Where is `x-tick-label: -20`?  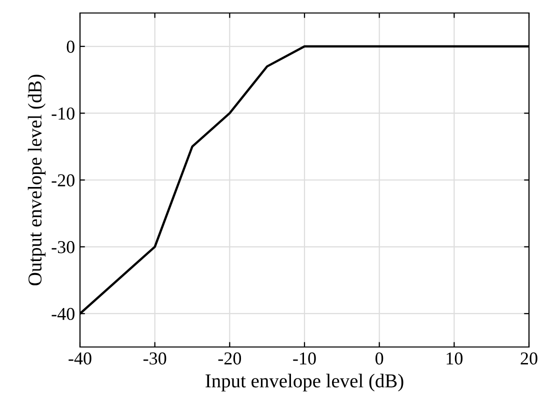
x-tick-label: -20 is located at coordinates (230, 358).